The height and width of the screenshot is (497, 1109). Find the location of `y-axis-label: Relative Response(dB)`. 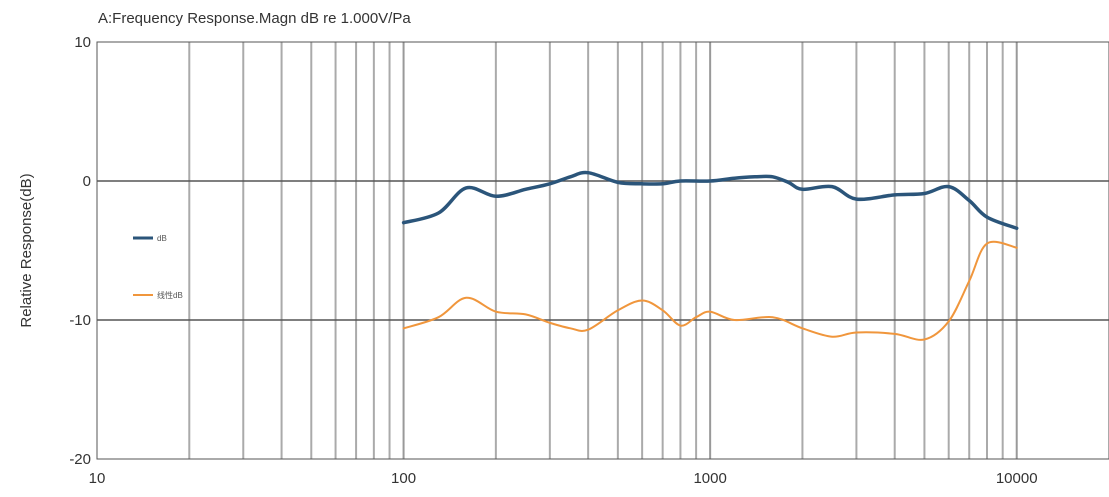

y-axis-label: Relative Response(dB) is located at coordinates (26, 250).